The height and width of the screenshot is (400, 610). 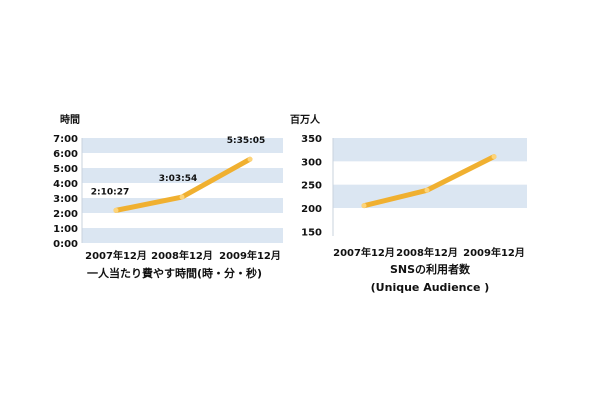 What do you see at coordinates (178, 179) in the screenshot?
I see `data-label: 3:03:54` at bounding box center [178, 179].